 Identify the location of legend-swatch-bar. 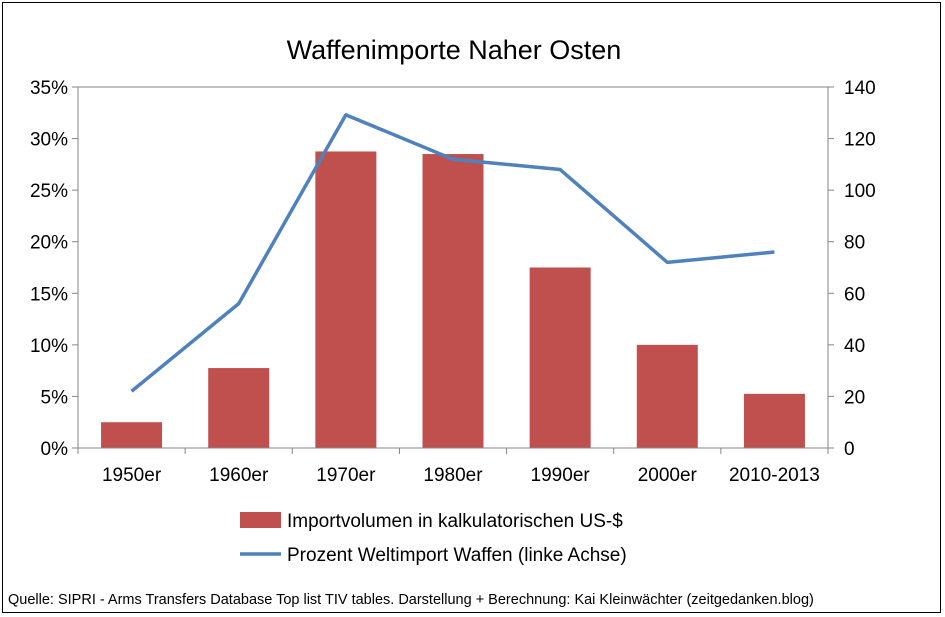
(260, 520).